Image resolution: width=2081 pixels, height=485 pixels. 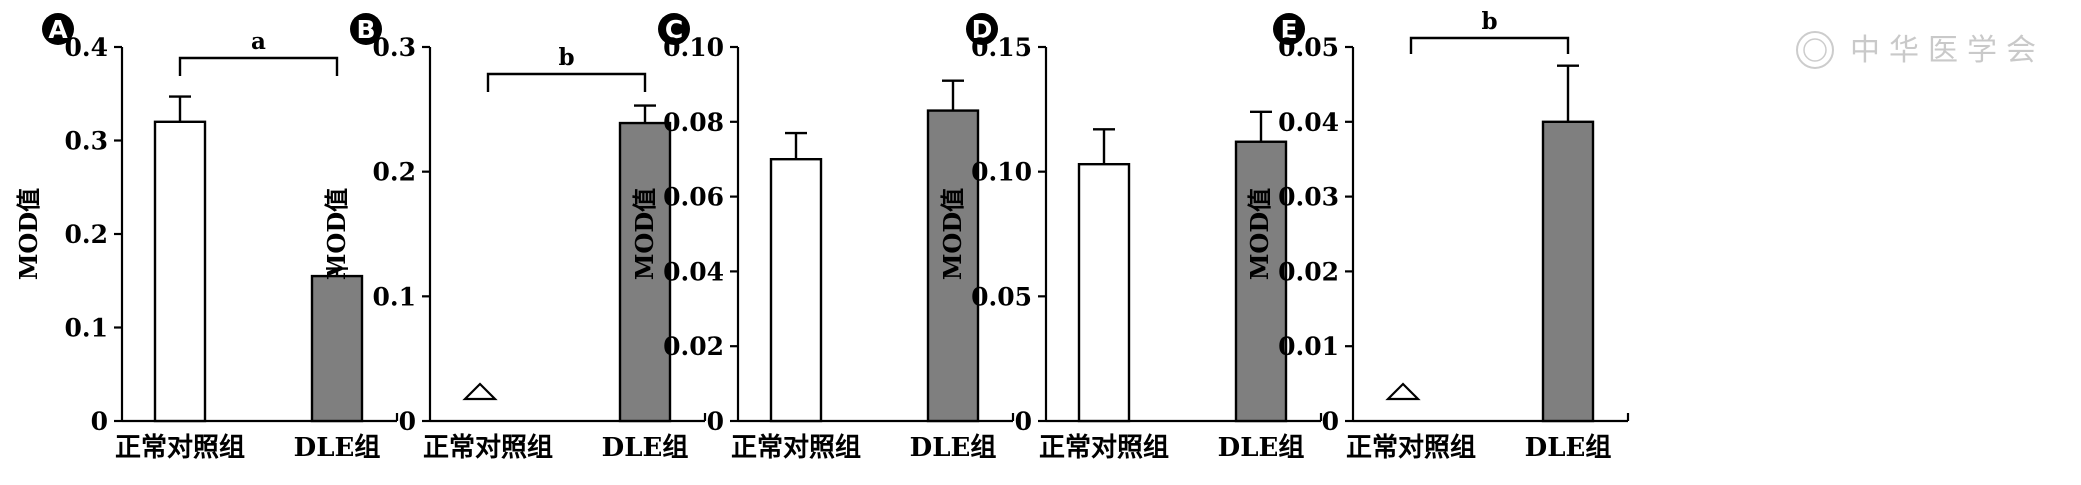 I want to click on watermark-char: 华, so click(x=1904, y=50).